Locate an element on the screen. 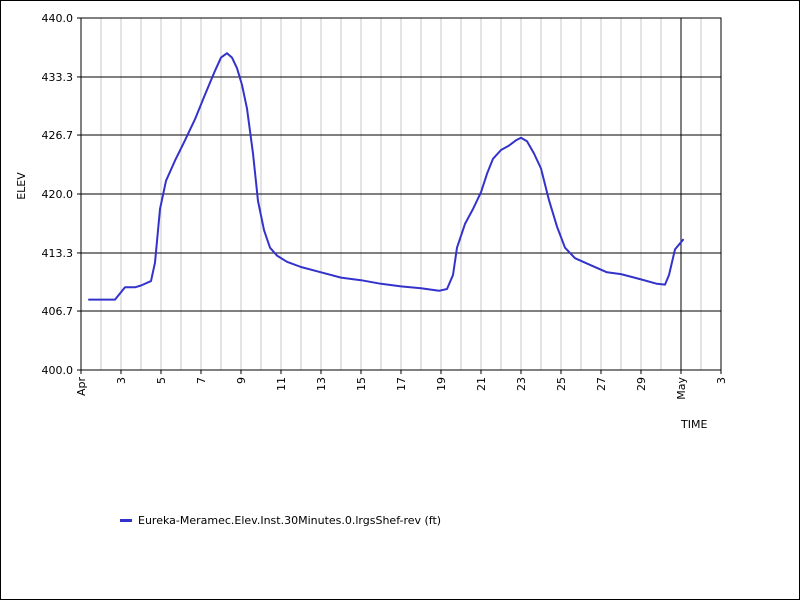 This screenshot has height=600, width=800. x-tick-label: 25 is located at coordinates (561, 384).